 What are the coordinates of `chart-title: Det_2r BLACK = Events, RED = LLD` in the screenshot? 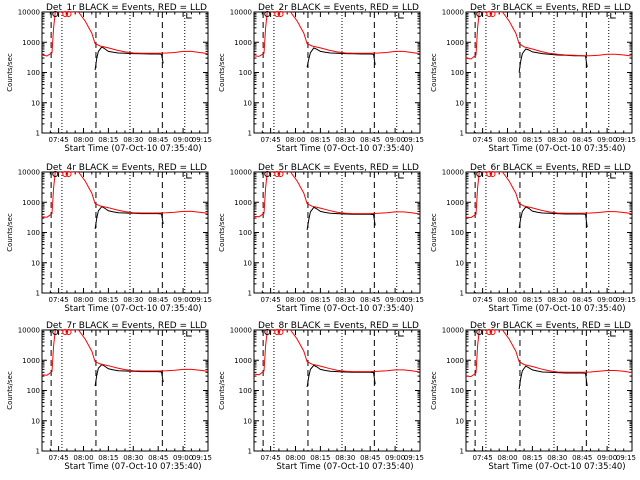 It's located at (338, 8).